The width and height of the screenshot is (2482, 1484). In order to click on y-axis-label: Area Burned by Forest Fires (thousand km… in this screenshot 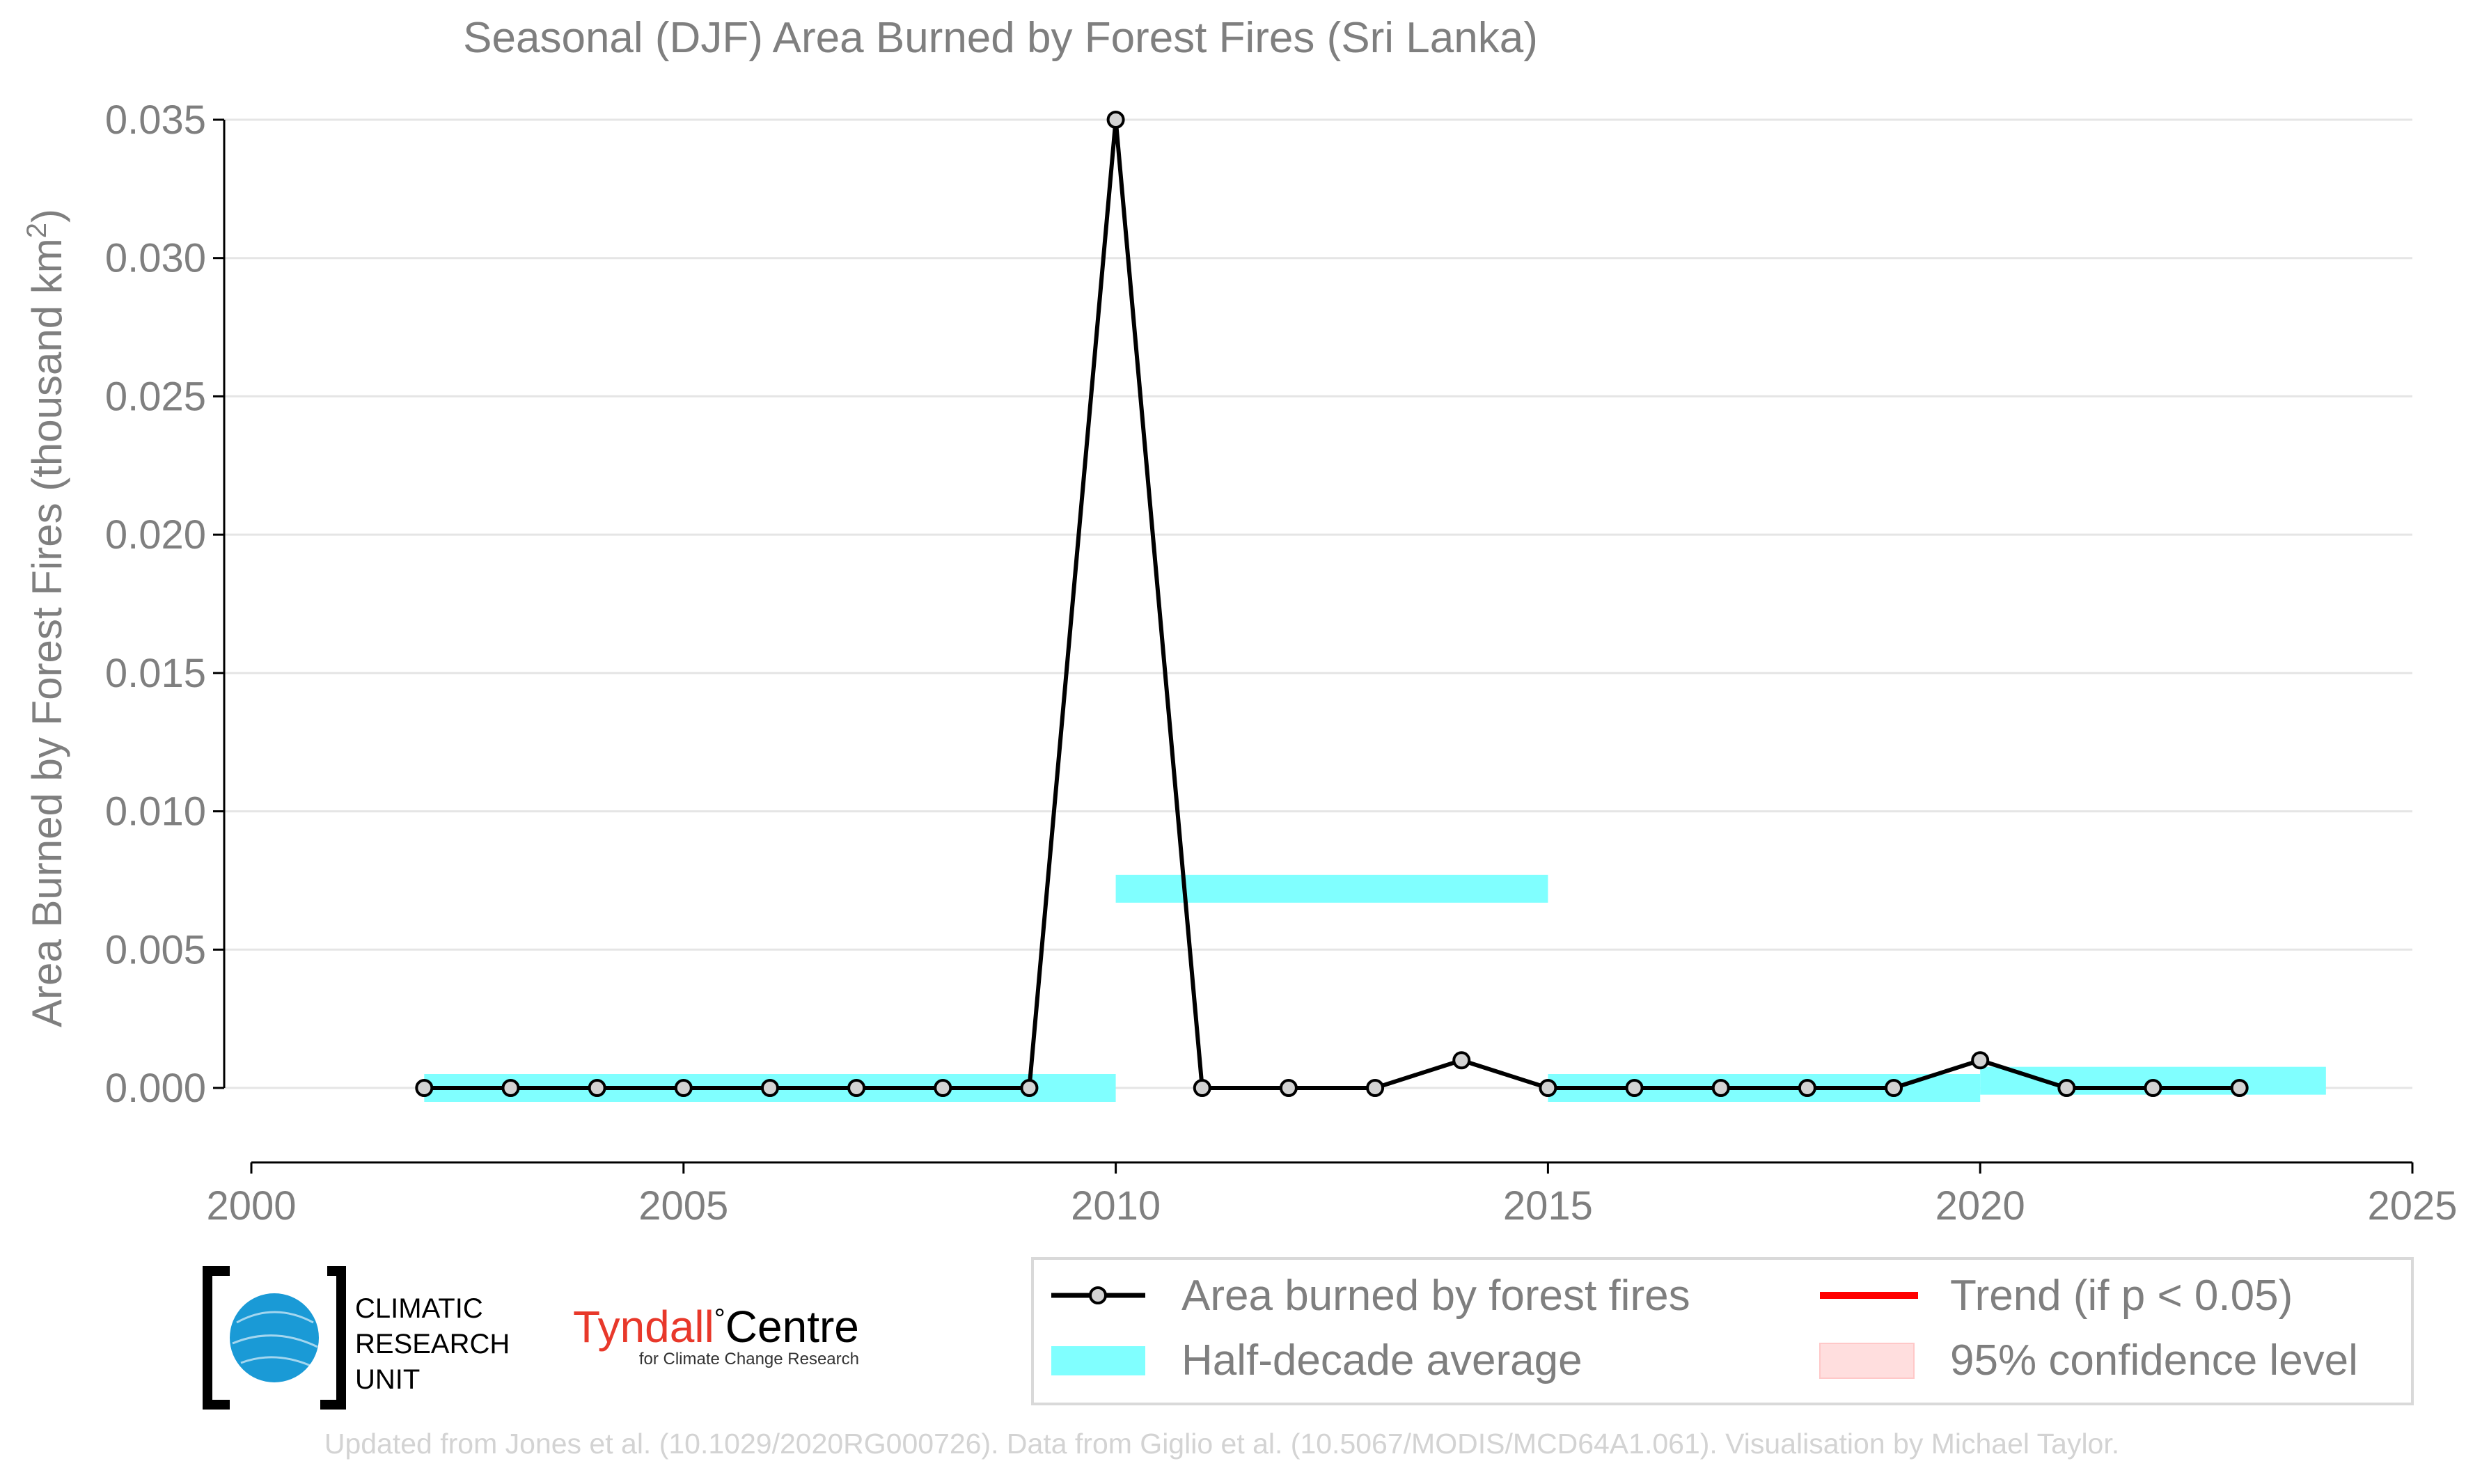, I will do `click(46, 618)`.